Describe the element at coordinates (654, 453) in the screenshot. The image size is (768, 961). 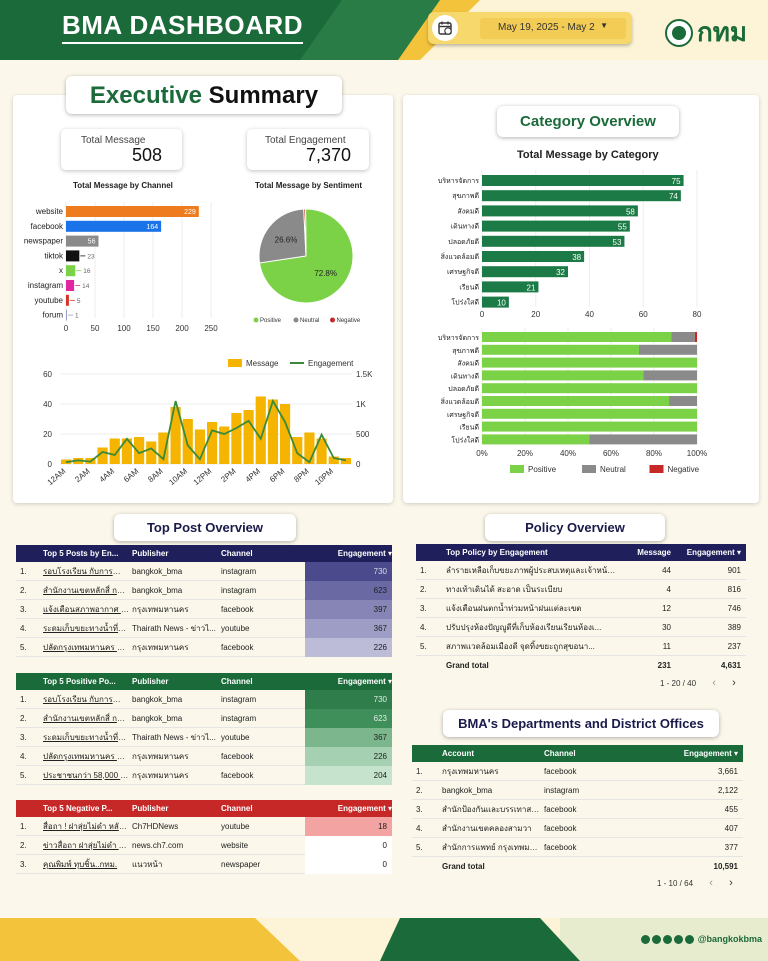
I see `x-tick-label: 80%` at that location.